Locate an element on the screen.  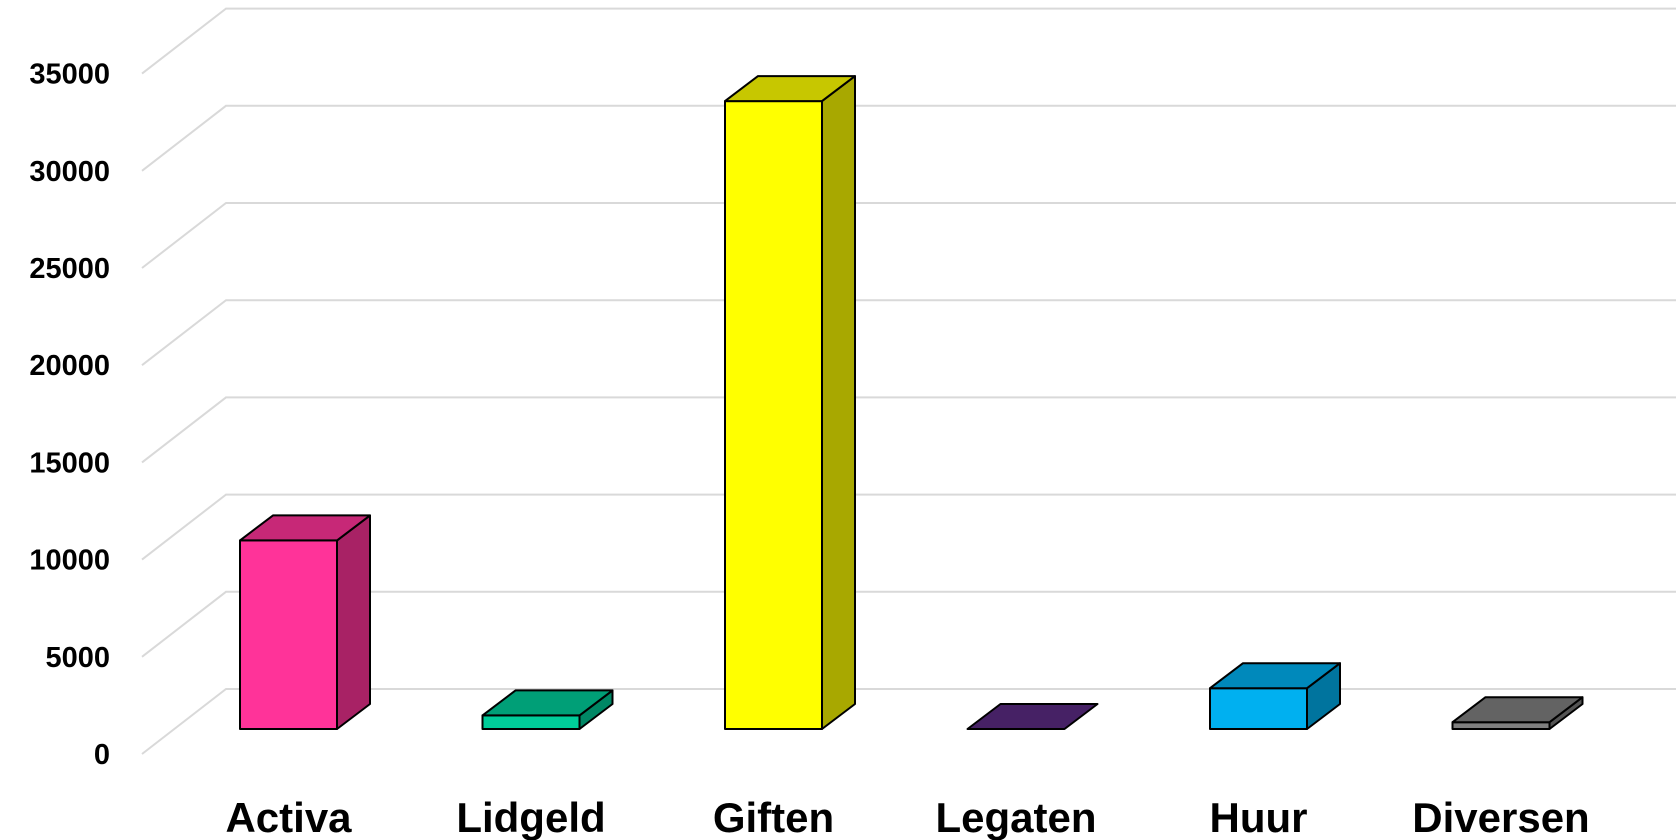
y-tick-label: 0 is located at coordinates (102, 755).